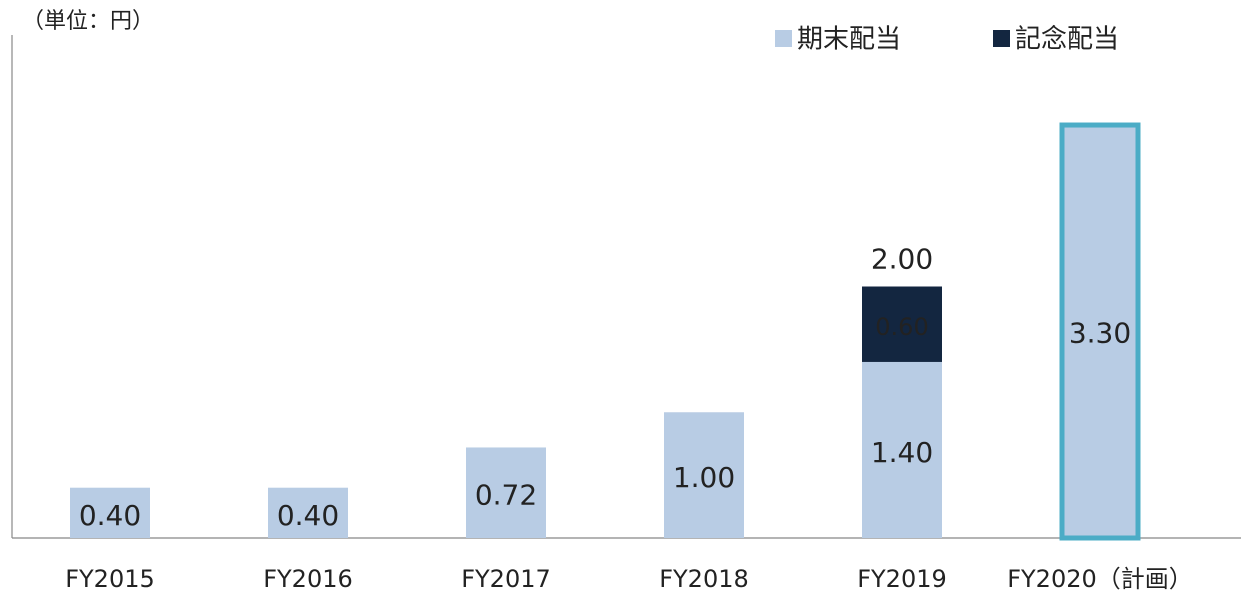 This screenshot has height=590, width=1241. I want to click on y-axis-label: （単位：円）, so click(88, 21).